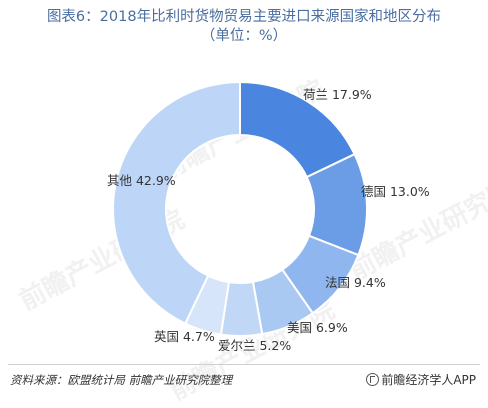 The height and width of the screenshot is (408, 488). Describe the element at coordinates (355, 282) in the screenshot. I see `slice-label-2: 法国 9.4%` at that location.